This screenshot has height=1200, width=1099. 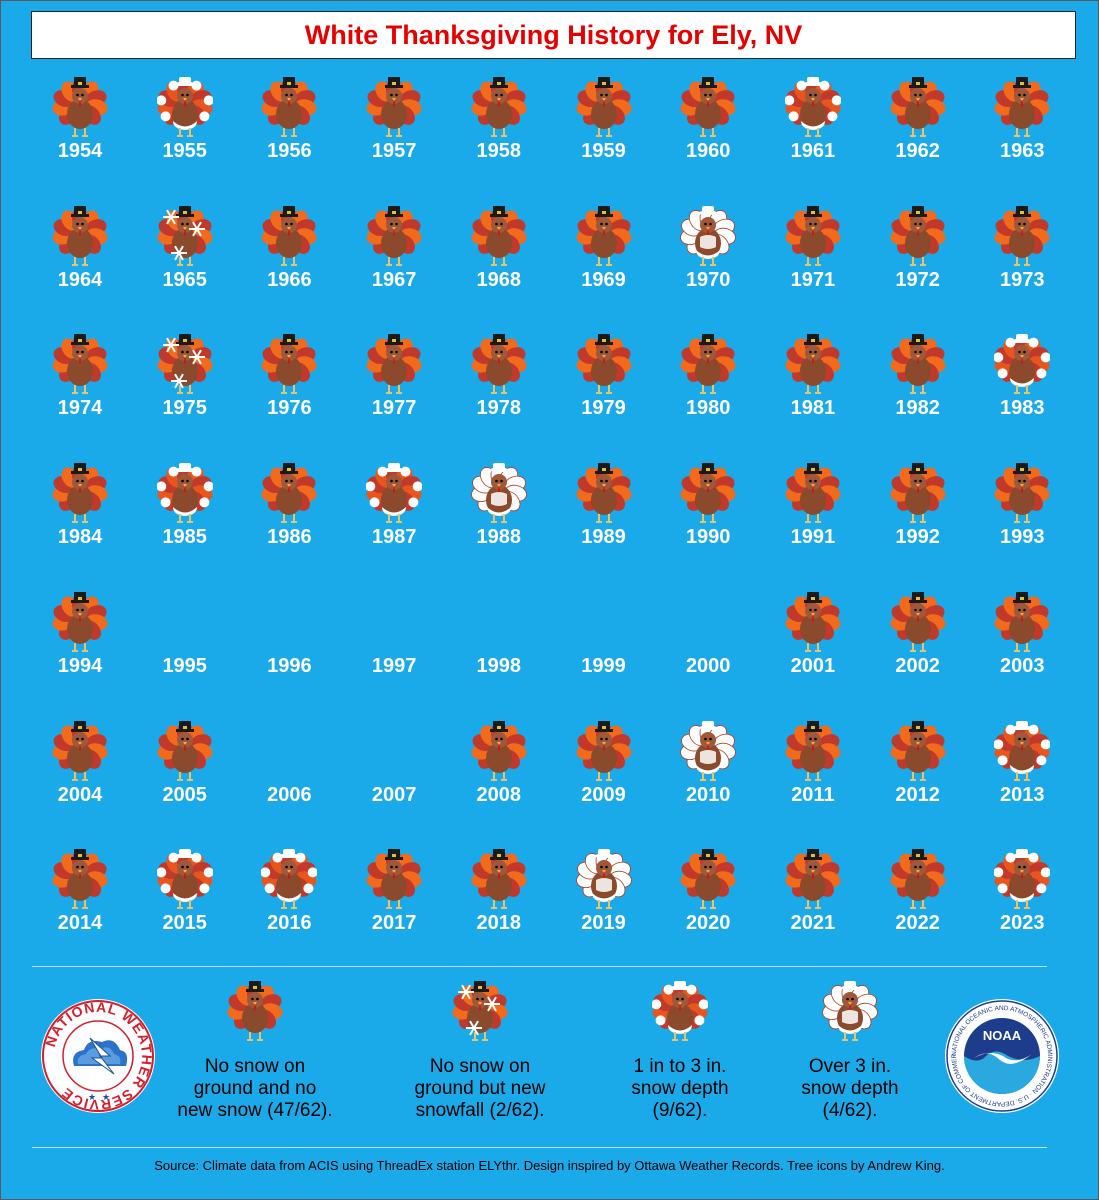 I want to click on year-cell-2011: 2011, so click(x=813, y=780).